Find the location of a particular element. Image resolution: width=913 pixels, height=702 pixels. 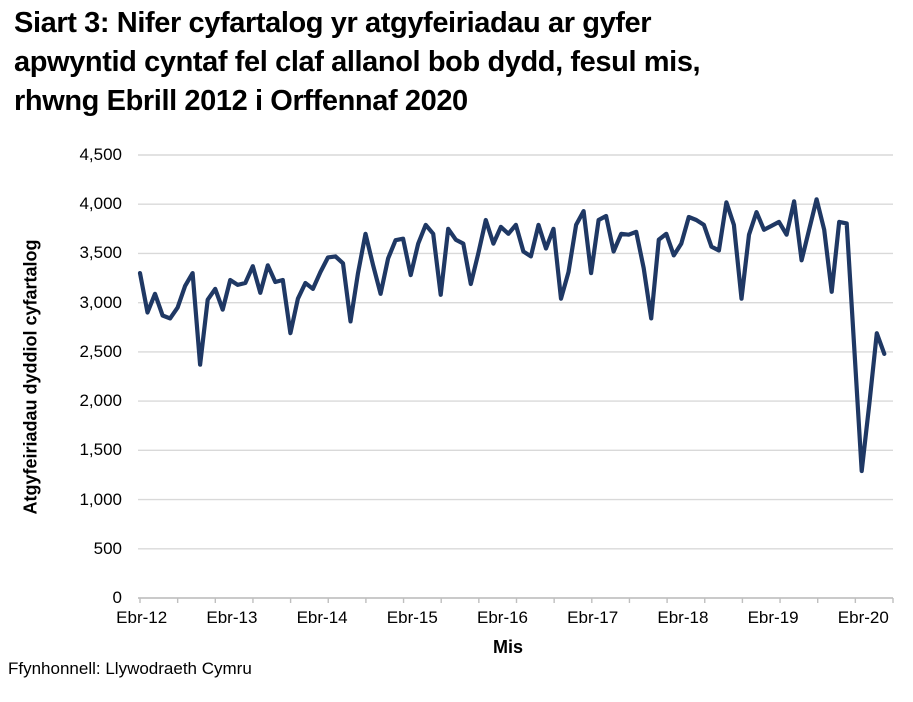

y-tick-label: 2,000 is located at coordinates (100, 401).